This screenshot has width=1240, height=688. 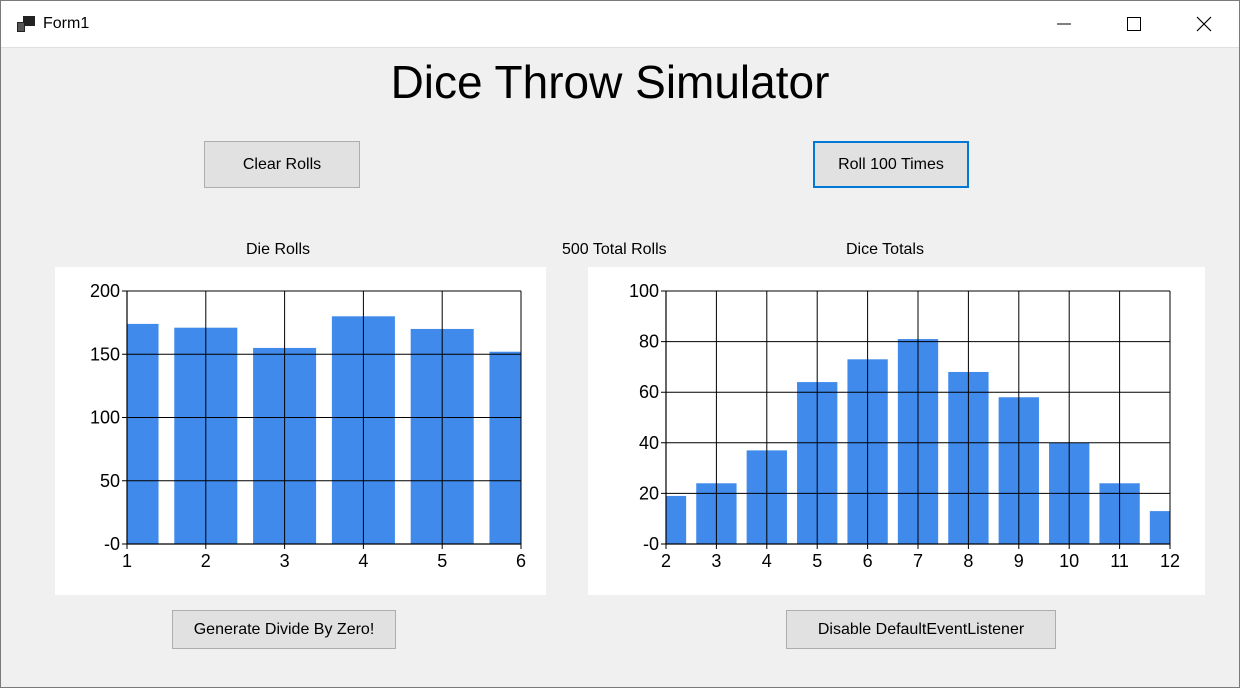 I want to click on y-tick-label: 20, so click(x=649, y=493).